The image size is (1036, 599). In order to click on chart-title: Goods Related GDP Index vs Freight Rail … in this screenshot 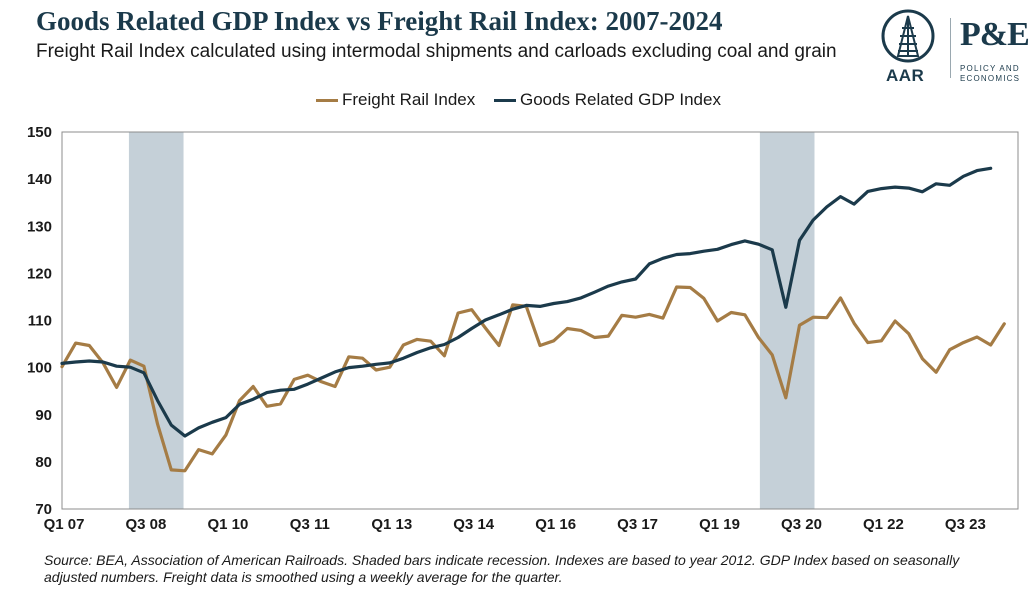, I will do `click(379, 21)`.